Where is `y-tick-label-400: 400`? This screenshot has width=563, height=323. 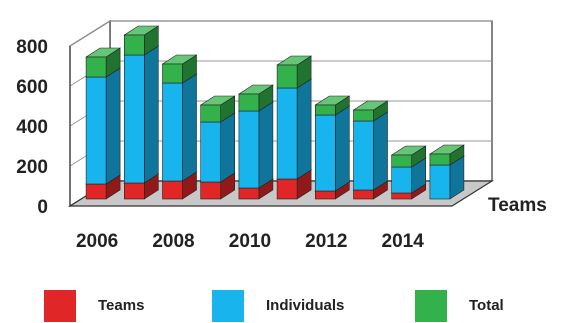
y-tick-label-400: 400 is located at coordinates (32, 127).